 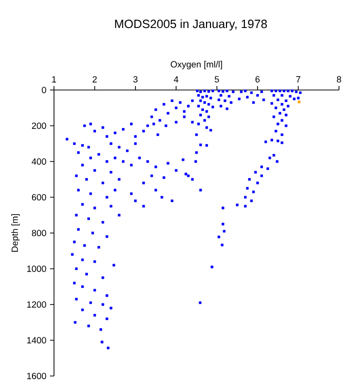 I want to click on chart-title: MODS2005 in January, 1978, so click(x=191, y=25).